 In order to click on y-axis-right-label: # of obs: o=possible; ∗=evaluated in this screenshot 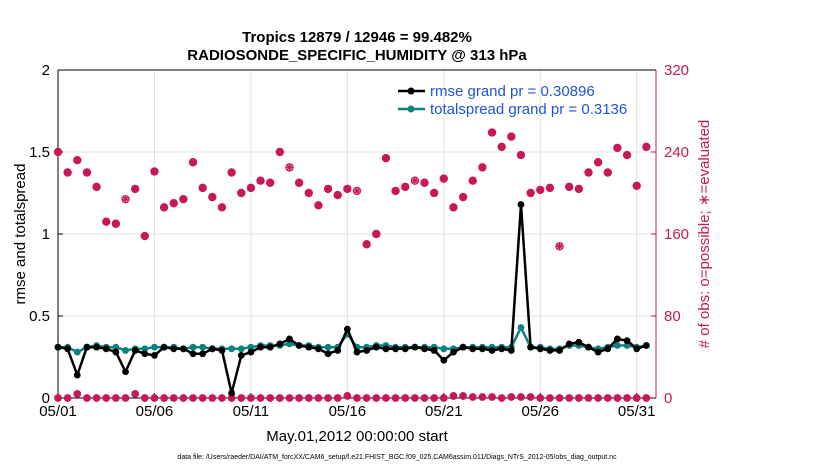, I will do `click(704, 234)`.